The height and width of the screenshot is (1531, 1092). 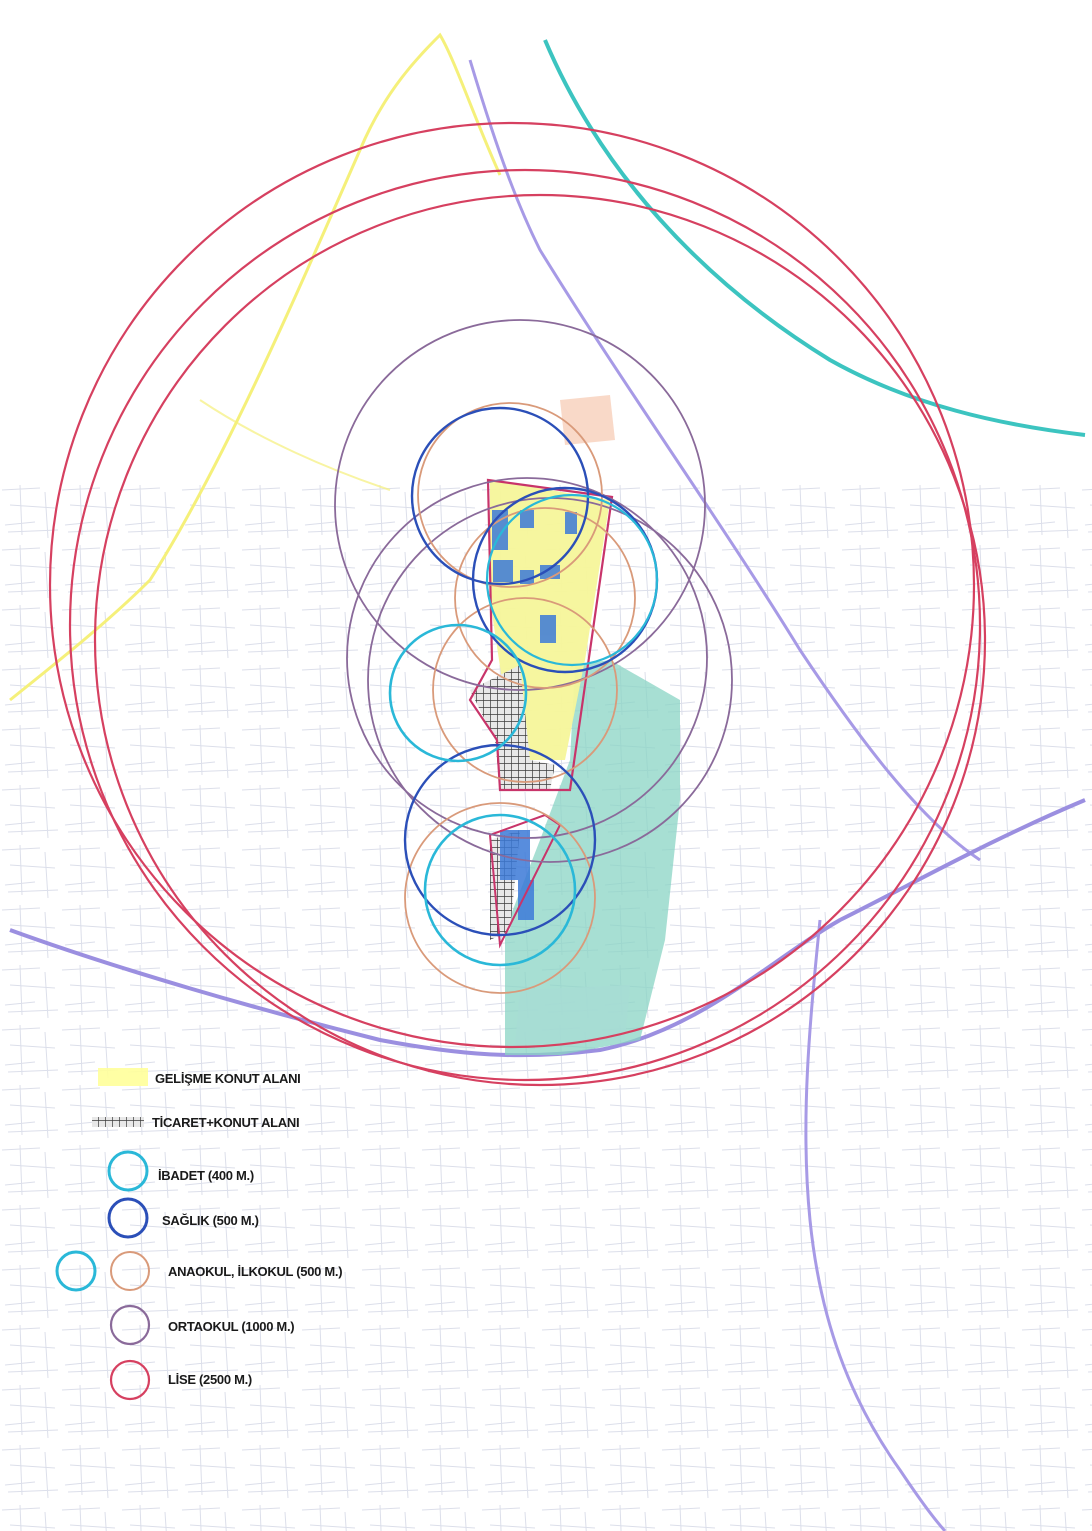 I want to click on legend-label-lise: LİSE (2500 M.), so click(x=210, y=1379).